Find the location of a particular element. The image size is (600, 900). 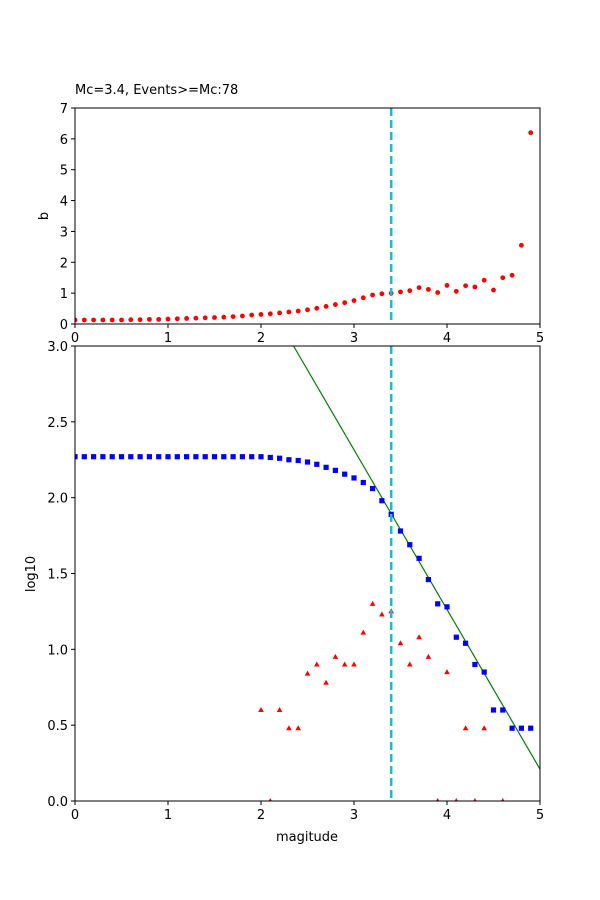

bottom-y-tick-label: 2.5 is located at coordinates (57, 423).